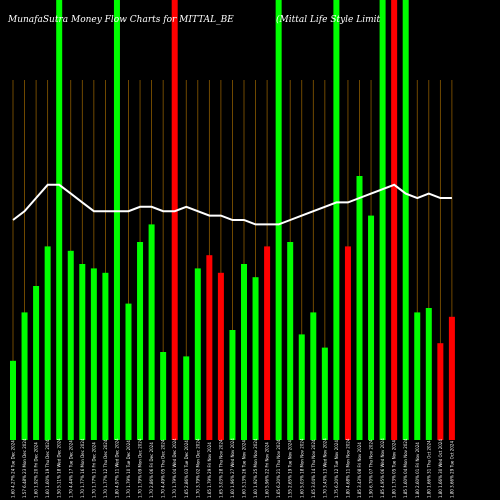 This screenshot has height=500, width=500. I want to click on x-tick-label: 1.60 5.96% 22 Fri Nov 2024, so click(267, 470).